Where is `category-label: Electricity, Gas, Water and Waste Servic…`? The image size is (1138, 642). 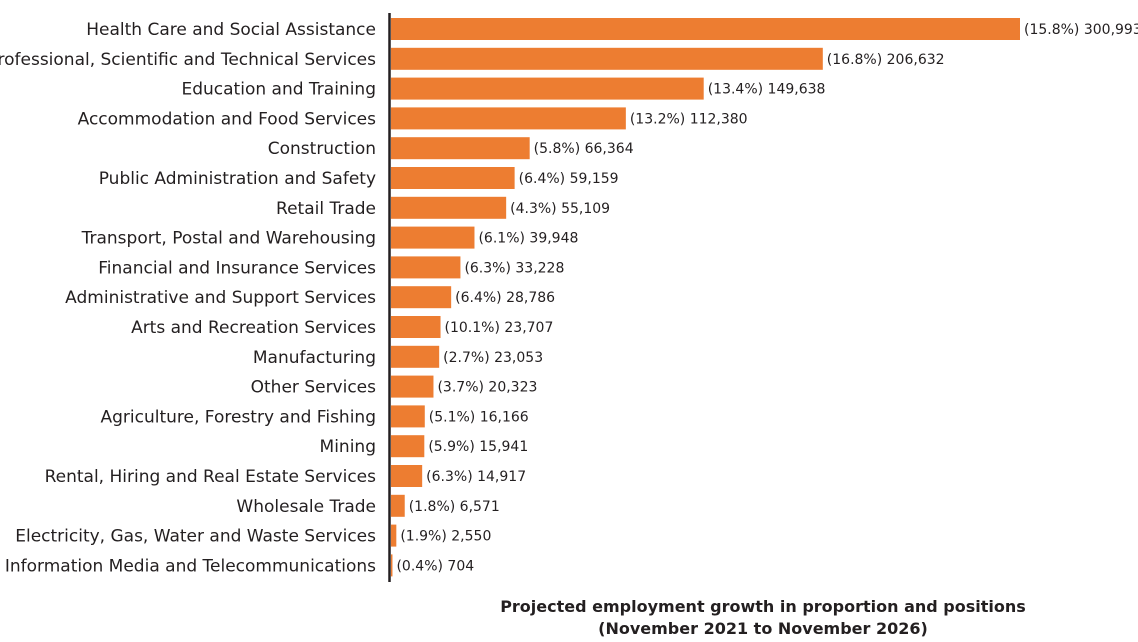
category-label: Electricity, Gas, Water and Waste Servic… is located at coordinates (195, 537).